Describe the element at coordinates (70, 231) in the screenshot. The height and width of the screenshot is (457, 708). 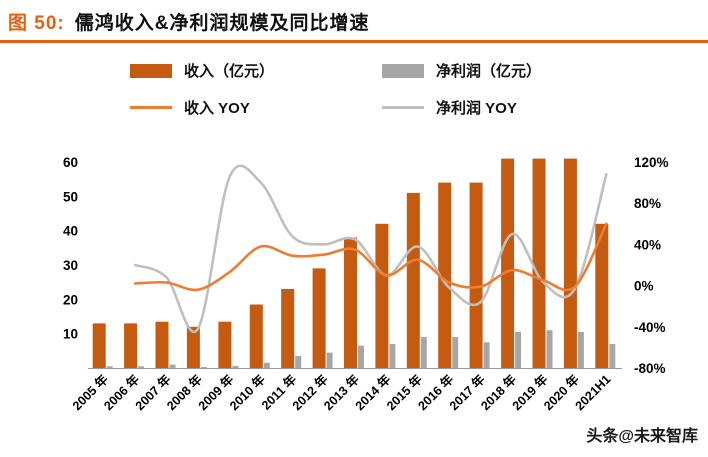
I see `left-axis-tick: 40` at that location.